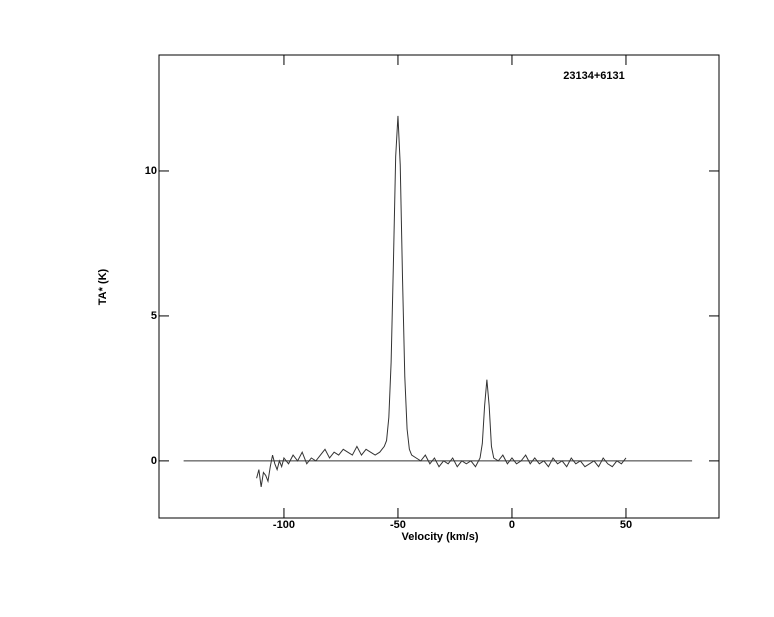  What do you see at coordinates (593, 76) in the screenshot?
I see `chart-title: 23134+6131` at bounding box center [593, 76].